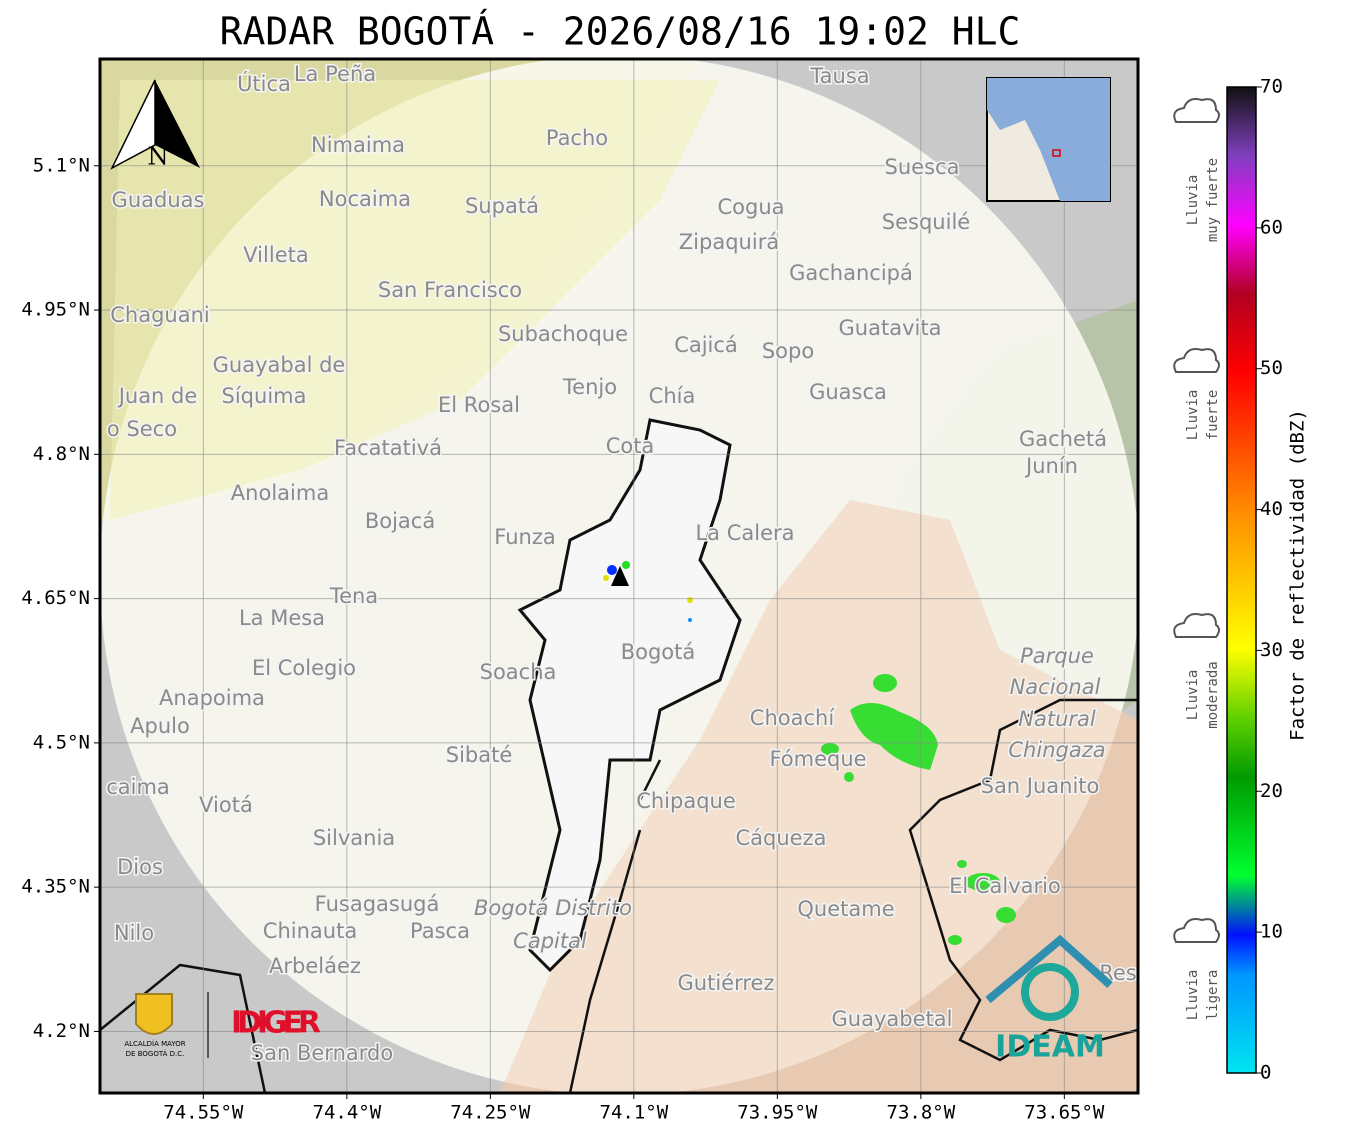 The height and width of the screenshot is (1139, 1349). What do you see at coordinates (155, 1053) in the screenshot?
I see `alcaldia-logo-text: DE BOGOTÁ D.C.` at bounding box center [155, 1053].